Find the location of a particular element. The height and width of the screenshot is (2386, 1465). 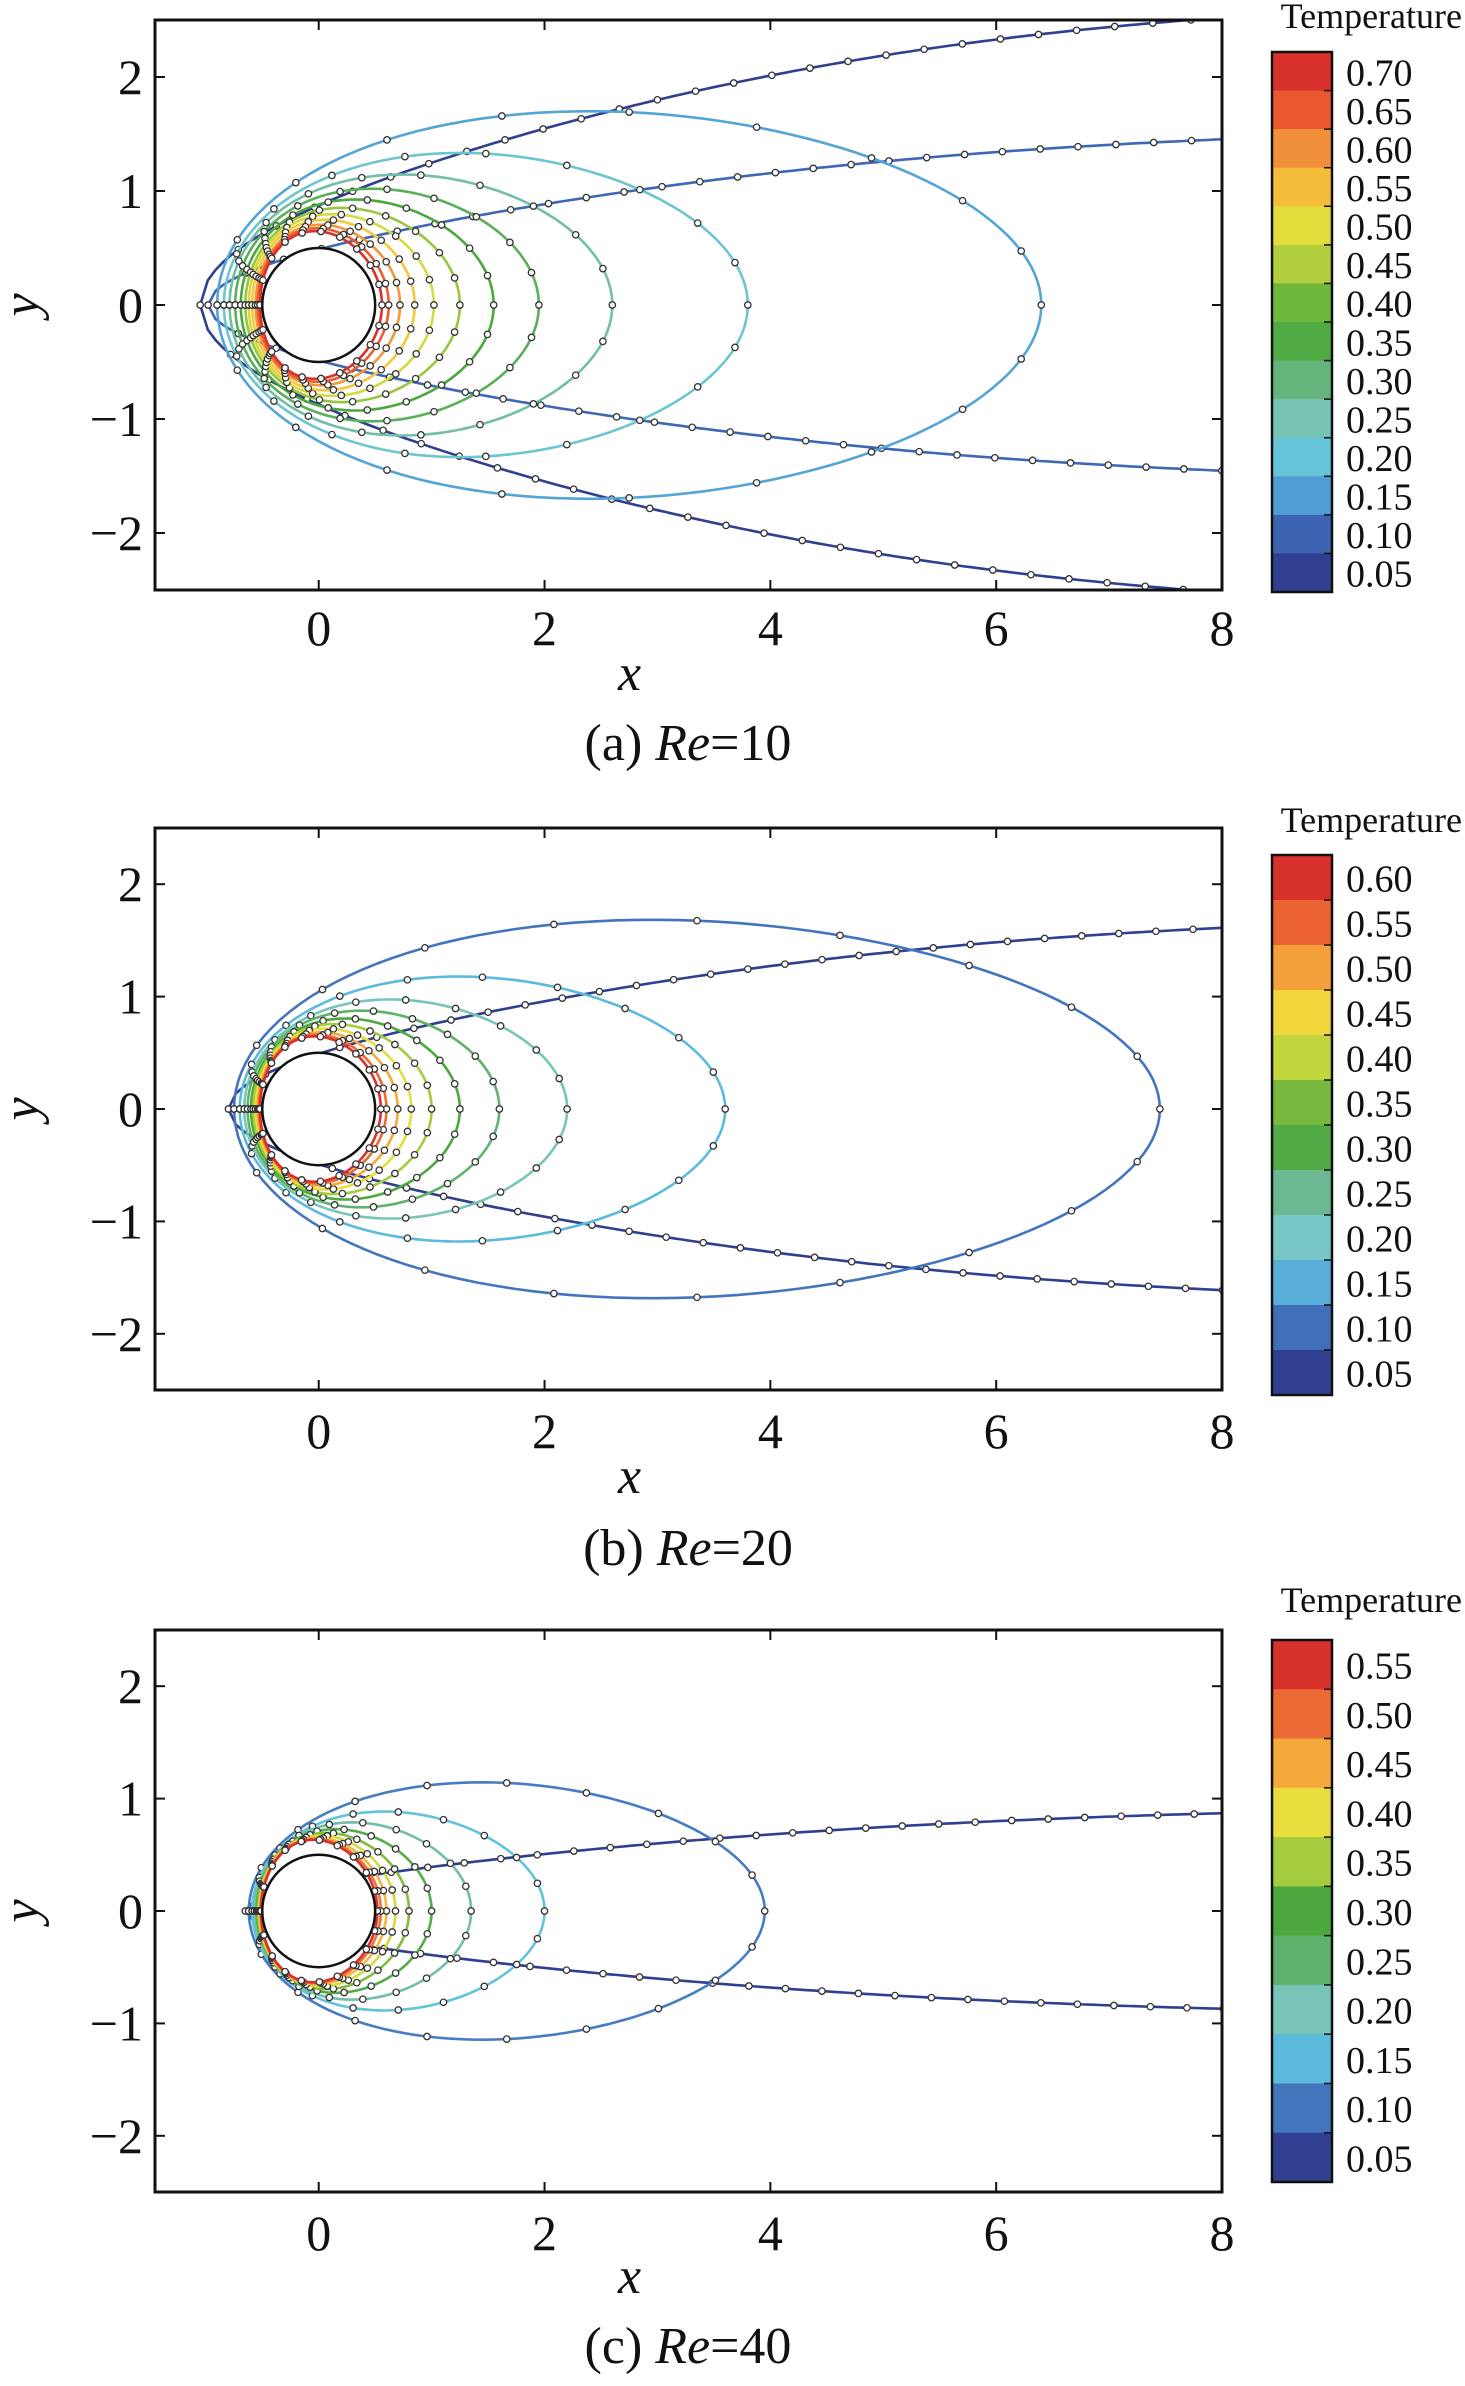

colorbar-tick-label: 0.20 is located at coordinates (1379, 2012).